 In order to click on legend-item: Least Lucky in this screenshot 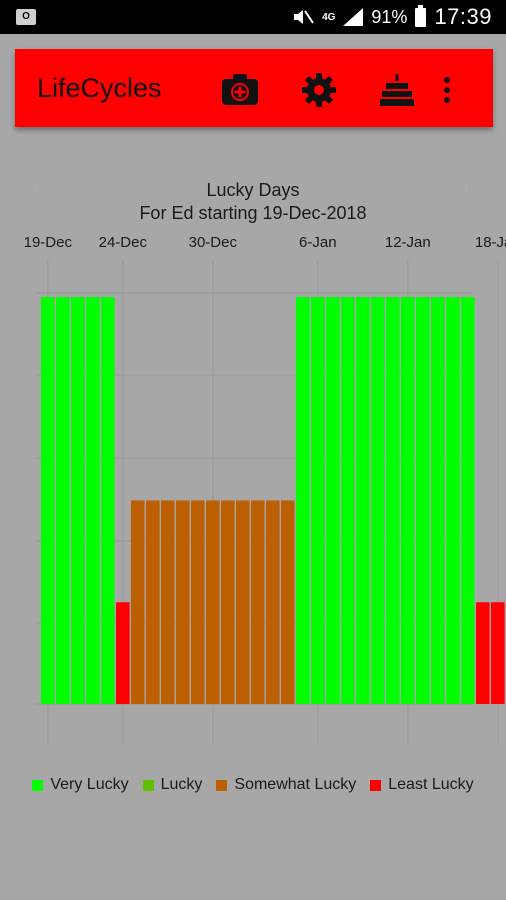, I will do `click(422, 785)`.